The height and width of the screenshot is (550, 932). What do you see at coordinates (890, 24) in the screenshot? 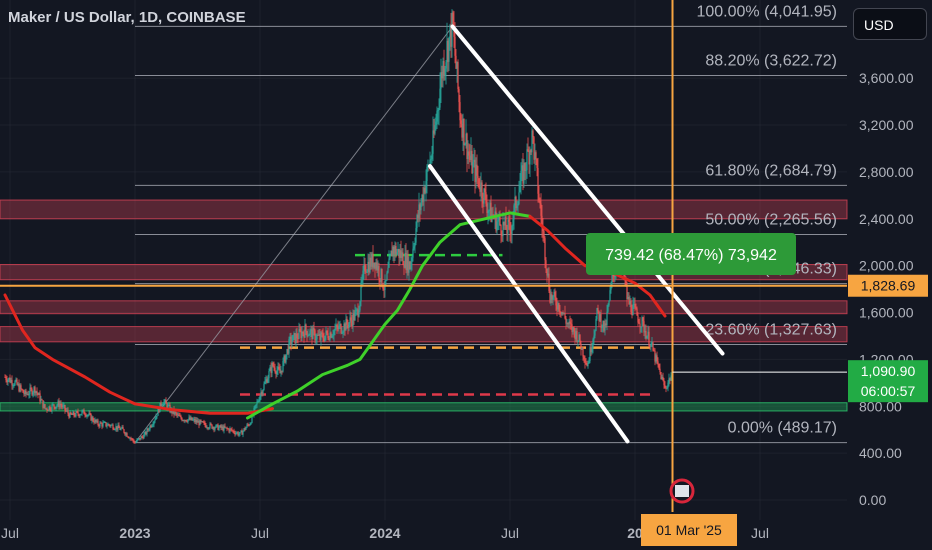
I see `currency-button: USD` at bounding box center [890, 24].